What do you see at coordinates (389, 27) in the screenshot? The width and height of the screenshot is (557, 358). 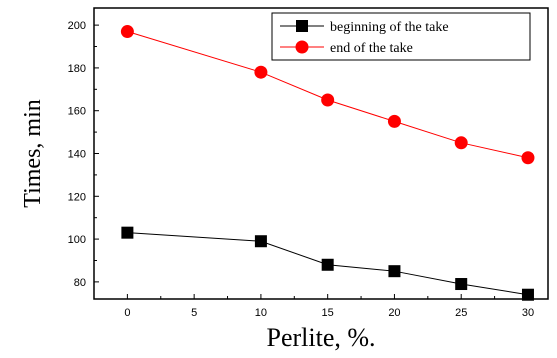 I see `legend-label: beginning of the take` at bounding box center [389, 27].